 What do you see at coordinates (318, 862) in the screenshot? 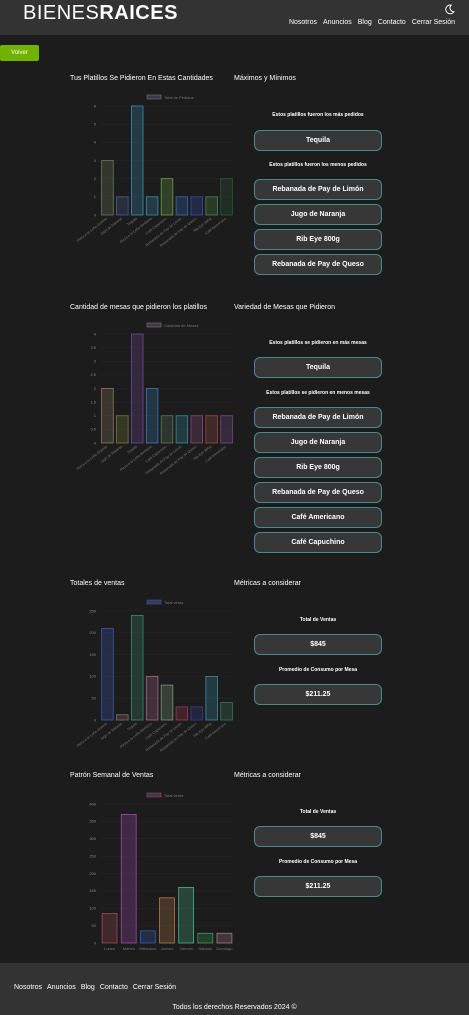
I see `weekly-avg-consumption-label: Promedio de Consumo por Mesa` at bounding box center [318, 862].